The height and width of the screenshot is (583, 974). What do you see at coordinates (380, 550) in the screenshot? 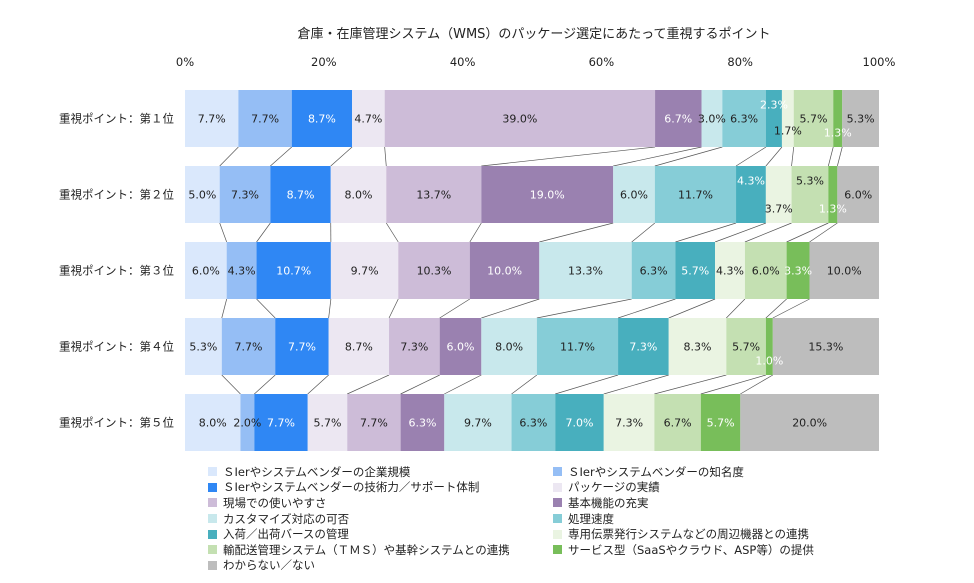
I see `legend-item: 輸配送管理システム（ＴＭＳ）や基幹システムとの連携` at bounding box center [380, 550].